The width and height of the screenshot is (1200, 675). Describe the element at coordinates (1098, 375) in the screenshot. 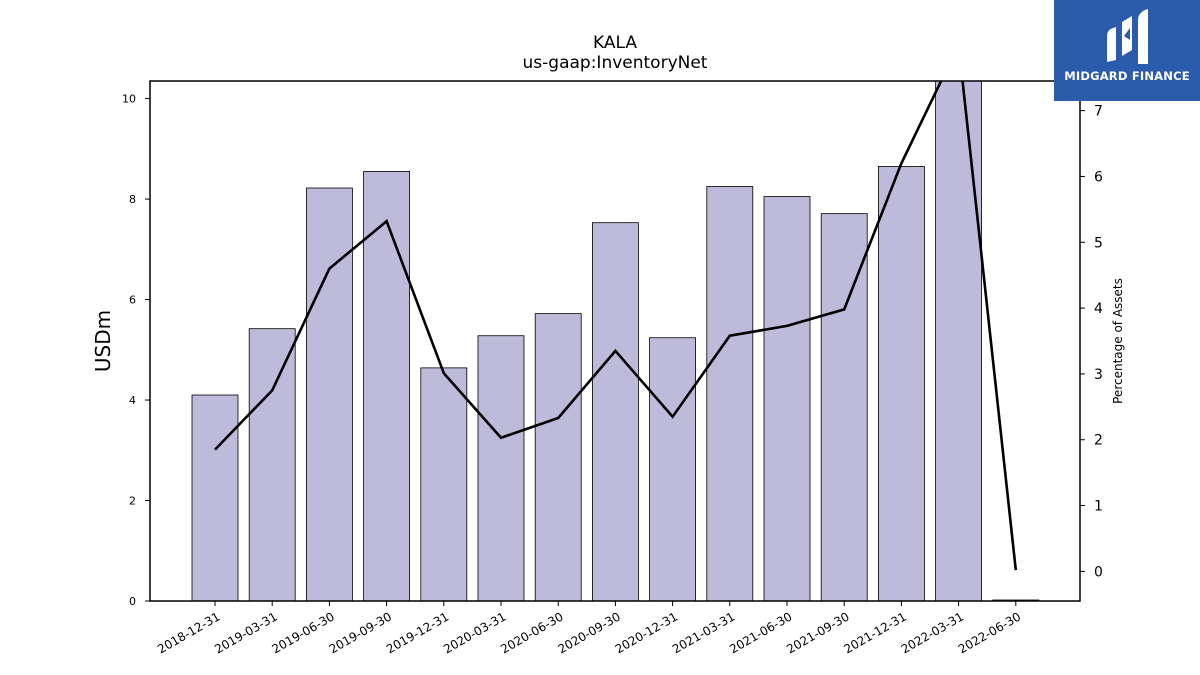

I see `y2-tick-label: 3` at that location.